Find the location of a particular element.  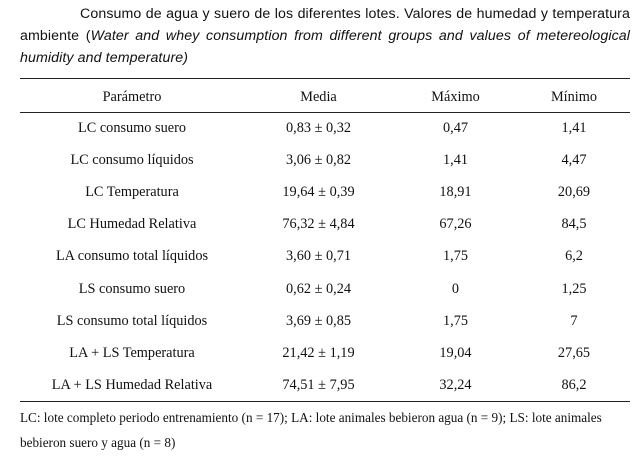

cell-minimo: 7 is located at coordinates (574, 320).